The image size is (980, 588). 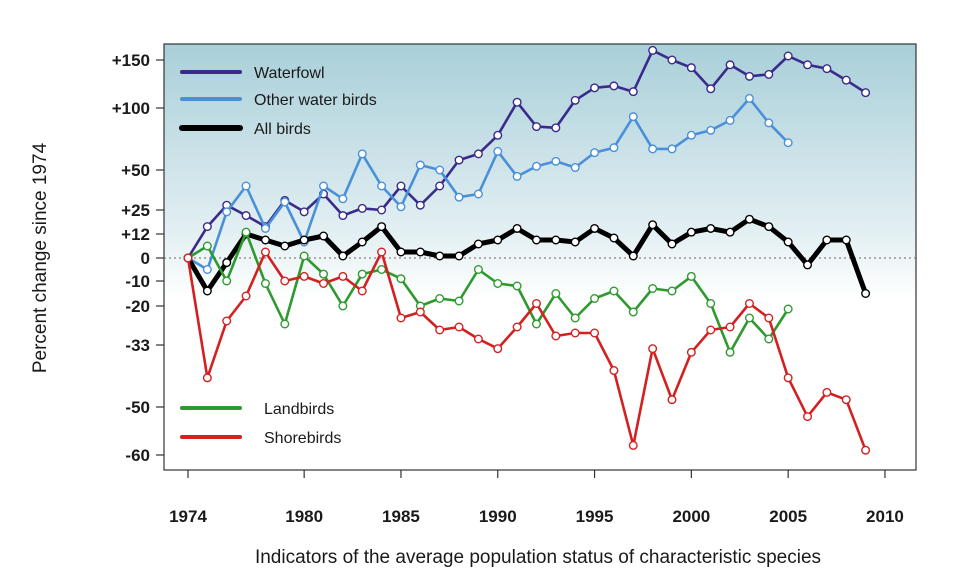 What do you see at coordinates (278, 100) in the screenshot?
I see `legend-item-other-water-birds: Other water birds` at bounding box center [278, 100].